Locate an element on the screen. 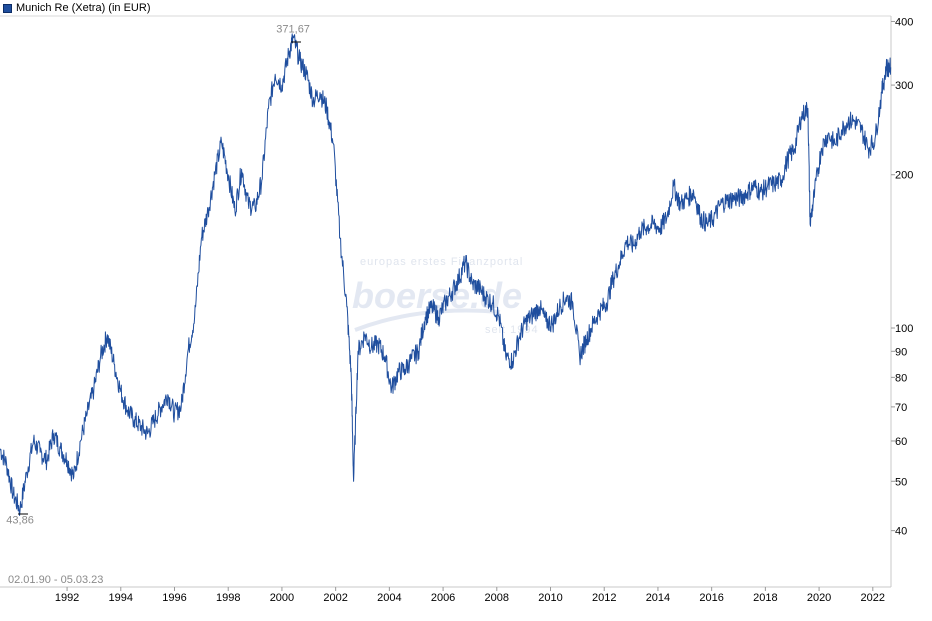 The height and width of the screenshot is (621, 932). max-label: 371,67 is located at coordinates (293, 30).